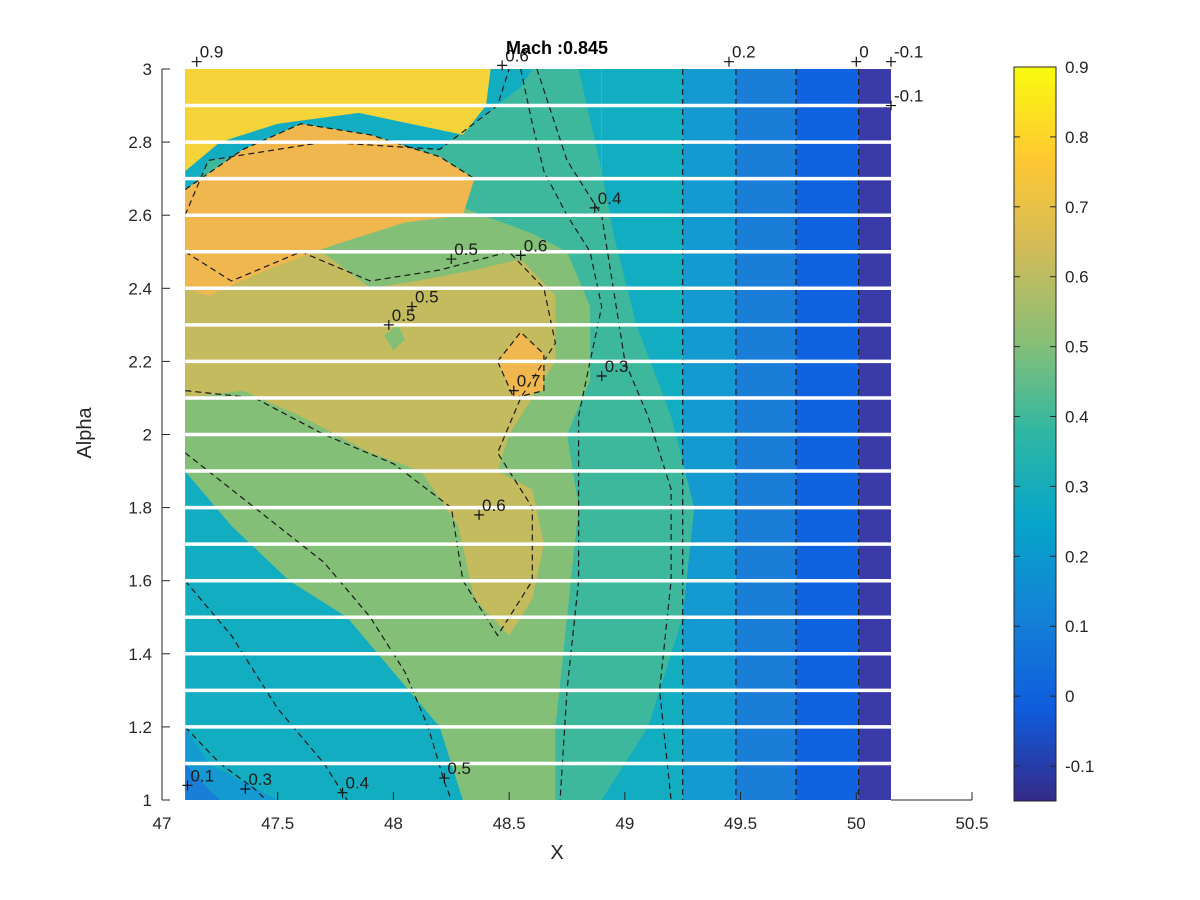 The image size is (1200, 900). What do you see at coordinates (147, 69) in the screenshot?
I see `y-tick-label-10: 3` at bounding box center [147, 69].